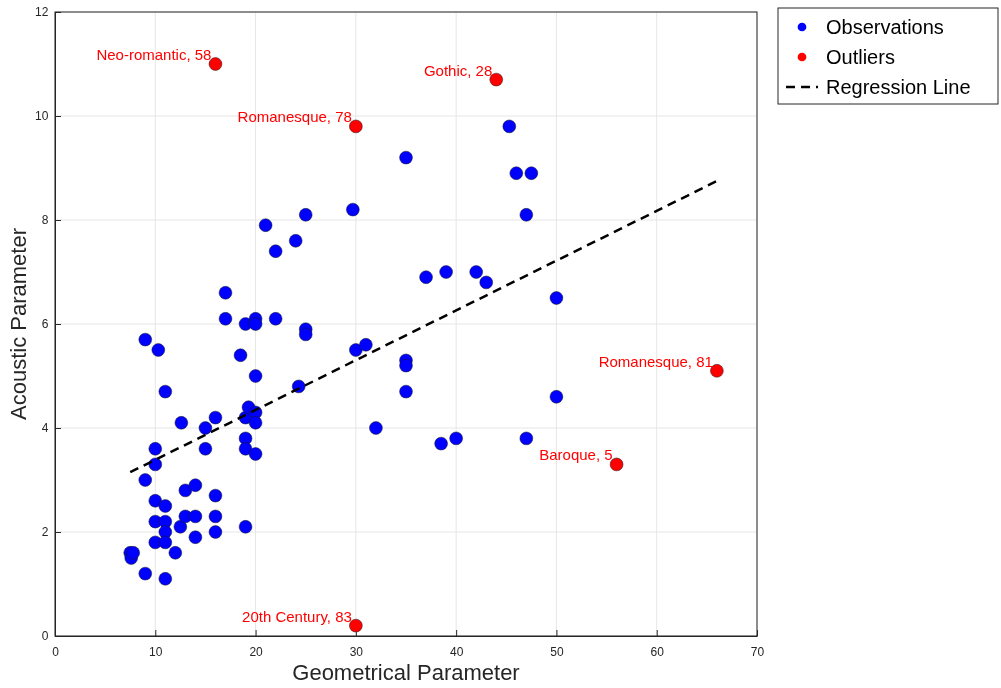 This screenshot has height=688, width=1001. What do you see at coordinates (42, 116) in the screenshot?
I see `y-tick-label: 10` at bounding box center [42, 116].